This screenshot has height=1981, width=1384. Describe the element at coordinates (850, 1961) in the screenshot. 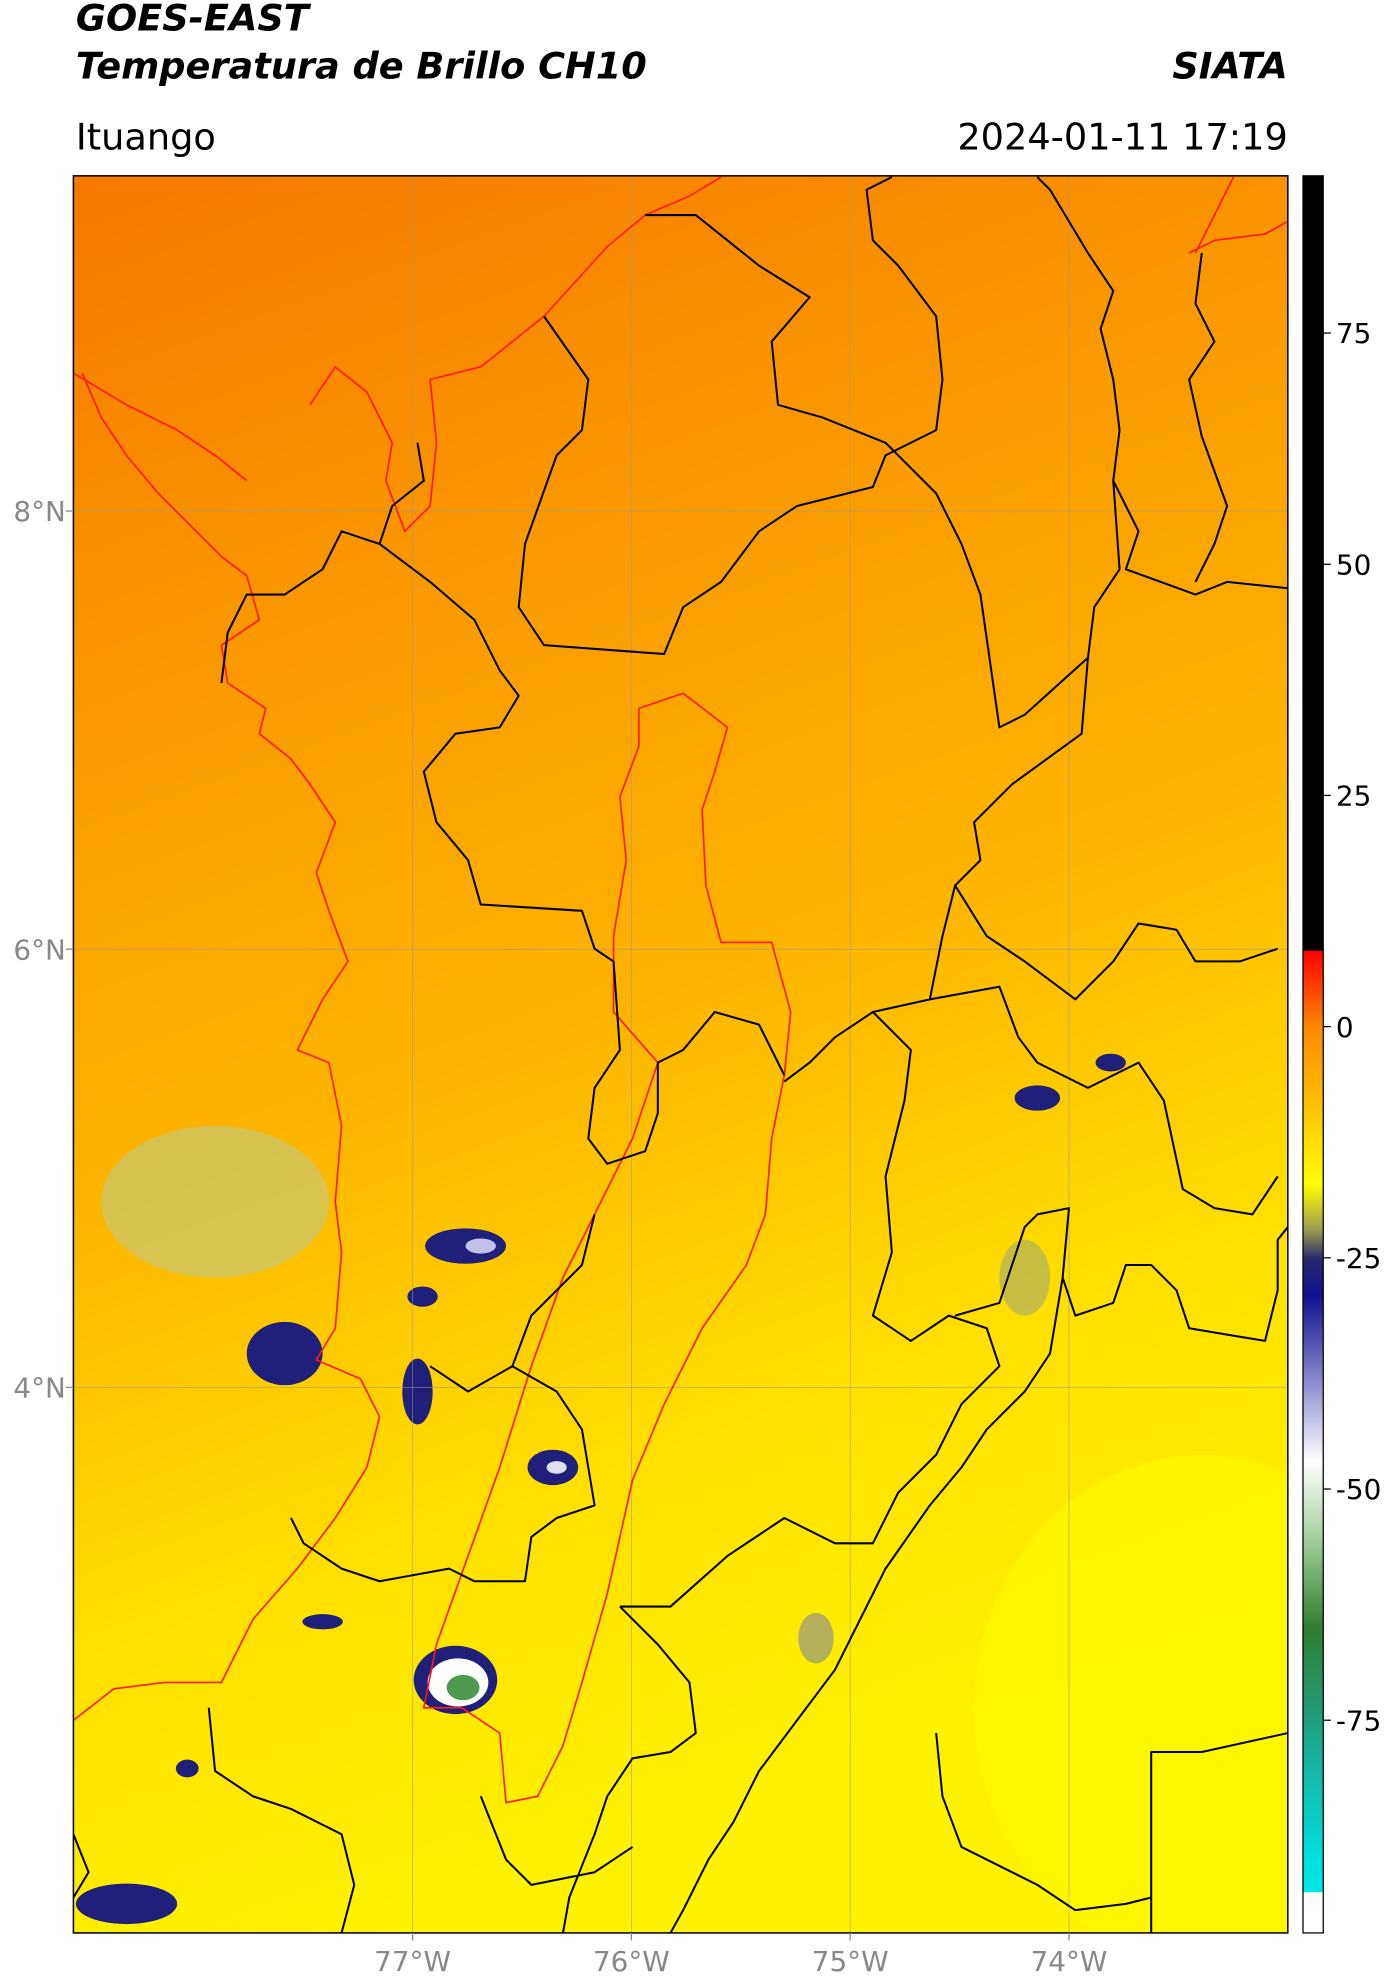

I see `x-tick-label: 75°W` at that location.